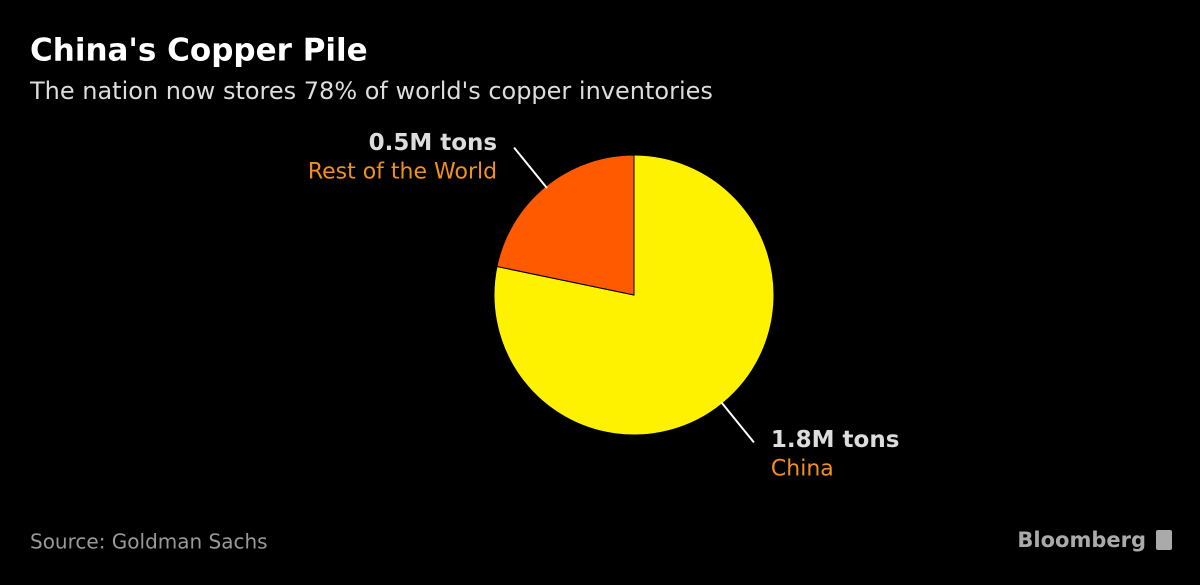 This screenshot has height=585, width=1200. I want to click on category-label: Rest of the World, so click(402, 172).